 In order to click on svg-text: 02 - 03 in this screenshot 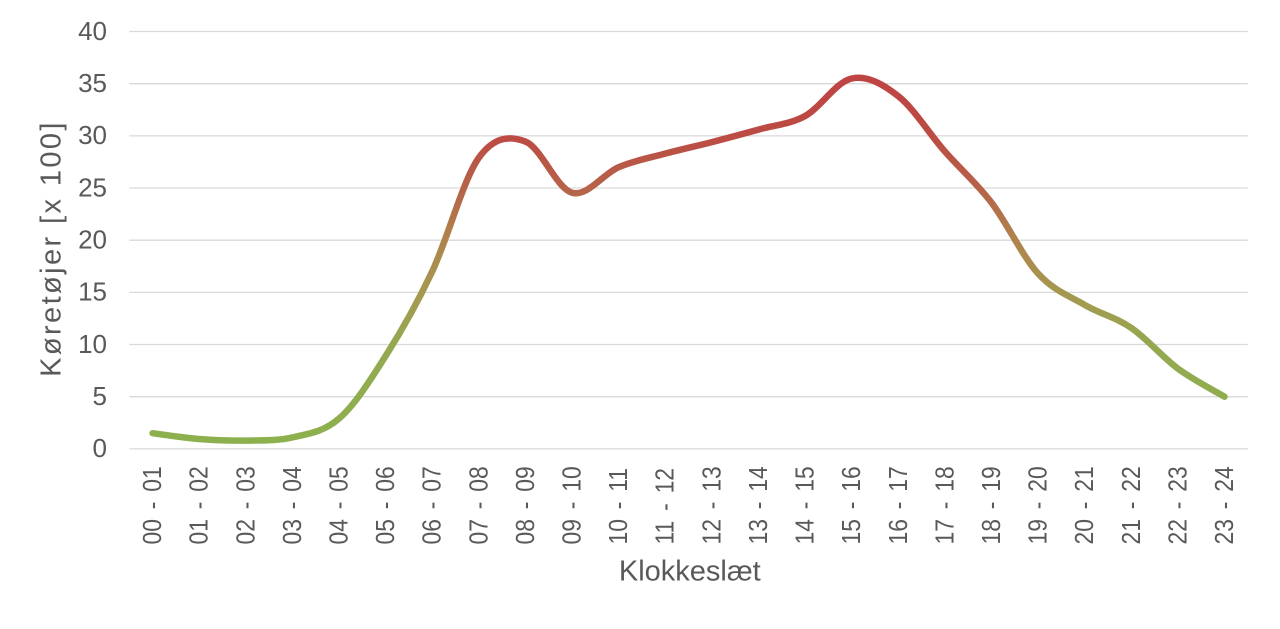, I will do `click(246, 505)`.